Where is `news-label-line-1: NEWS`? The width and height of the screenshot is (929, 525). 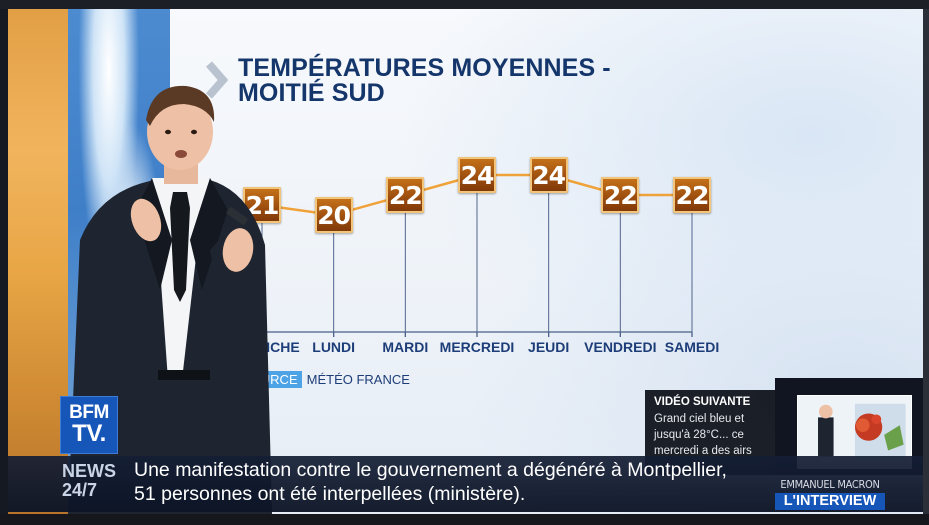 news-label-line-1: NEWS is located at coordinates (89, 471).